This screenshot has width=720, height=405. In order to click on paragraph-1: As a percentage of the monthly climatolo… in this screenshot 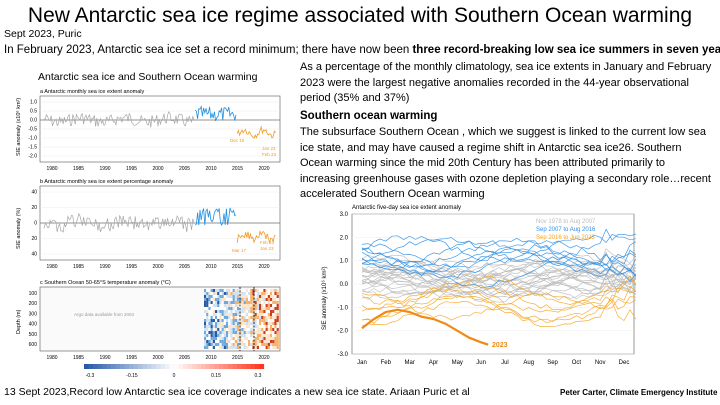, I will do `click(506, 82)`.